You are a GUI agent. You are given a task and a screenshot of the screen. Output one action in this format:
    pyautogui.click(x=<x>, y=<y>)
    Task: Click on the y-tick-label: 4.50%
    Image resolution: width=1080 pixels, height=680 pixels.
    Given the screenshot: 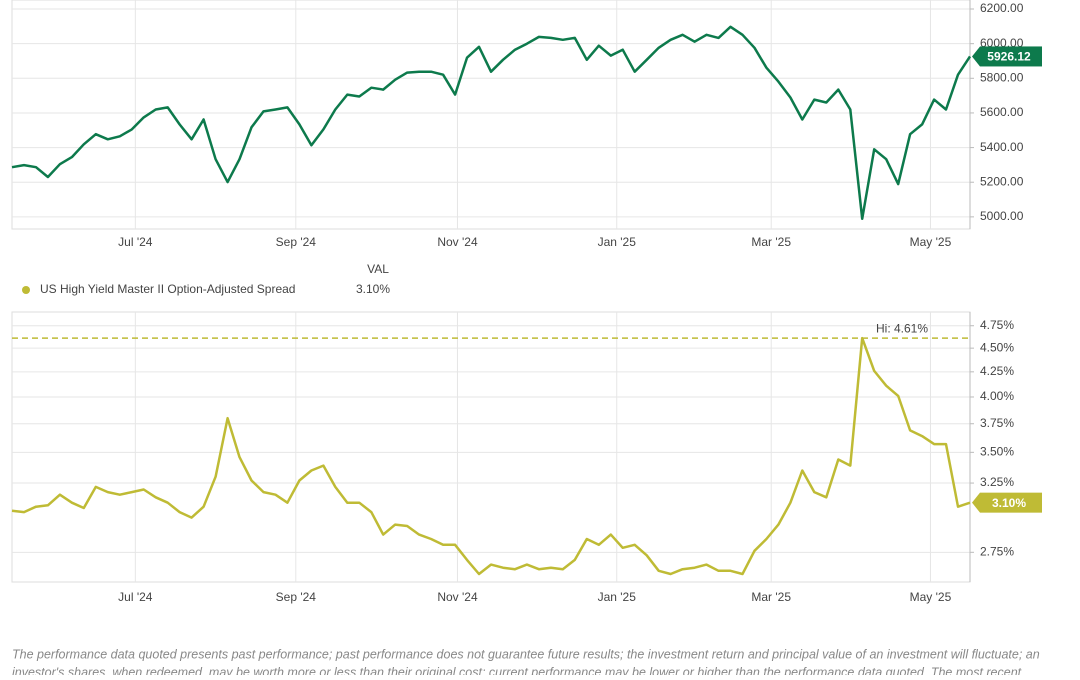 What is the action you would take?
    pyautogui.click(x=997, y=347)
    